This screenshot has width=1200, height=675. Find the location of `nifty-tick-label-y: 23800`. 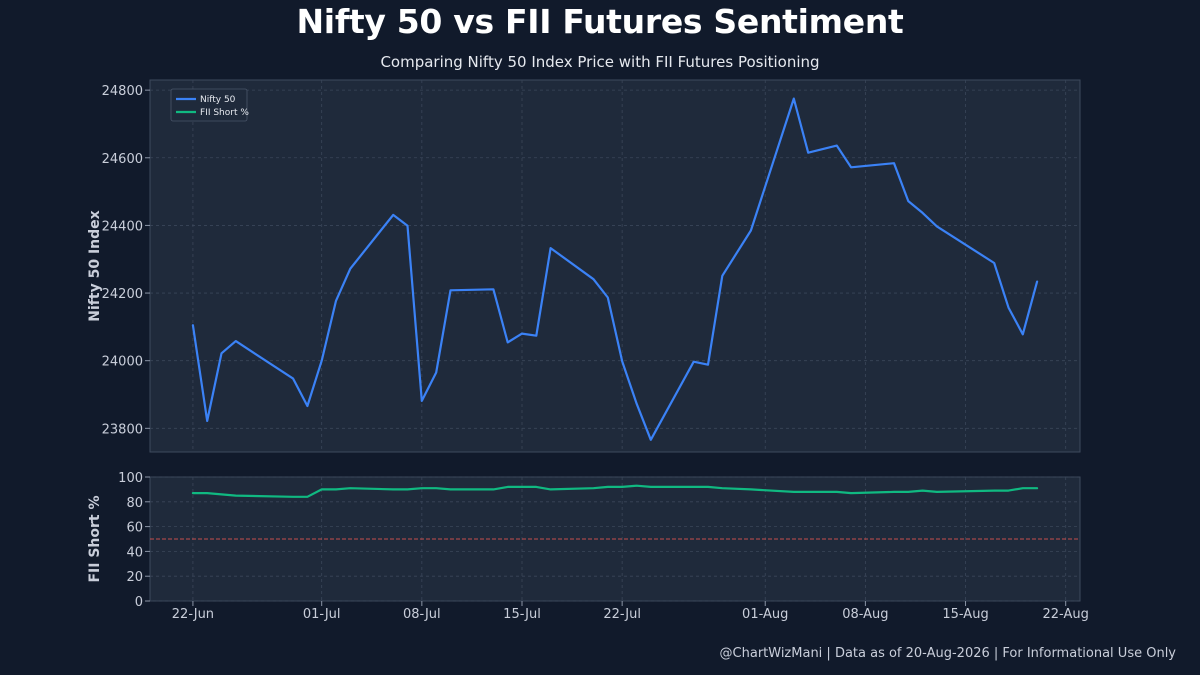

nifty-tick-label-y: 23800 is located at coordinates (122, 429).